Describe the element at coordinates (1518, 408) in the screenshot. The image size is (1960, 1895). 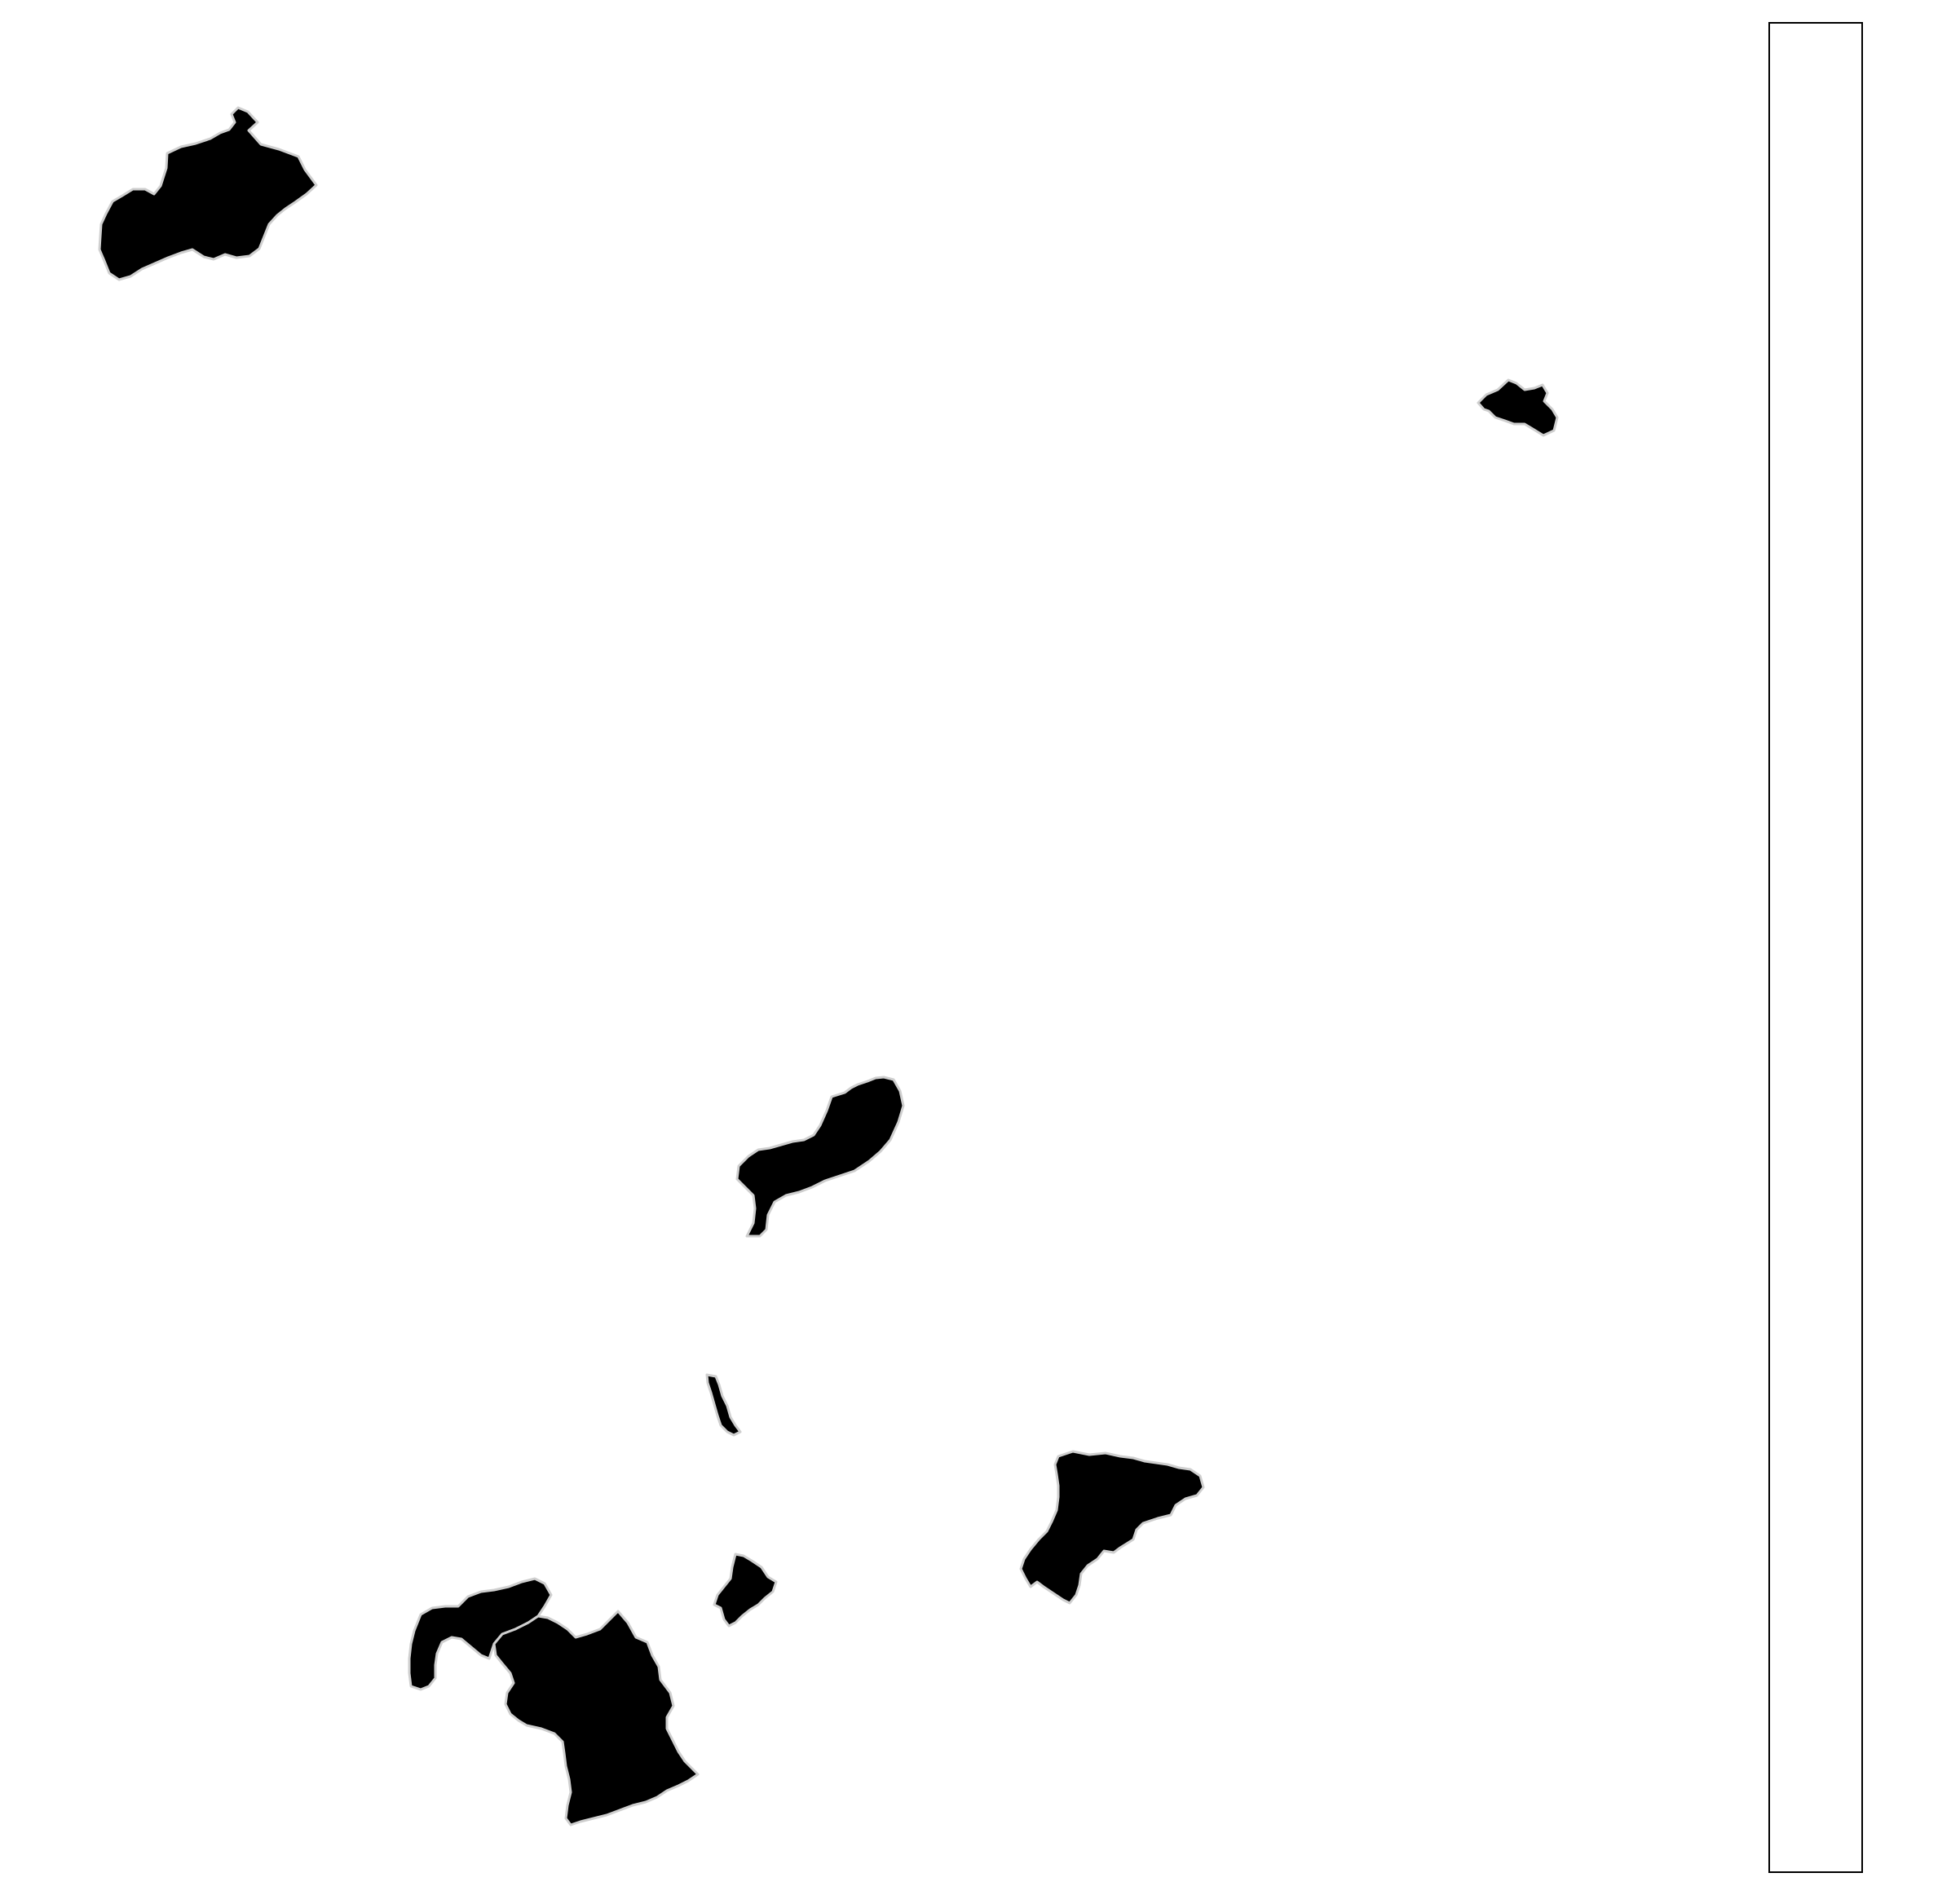
I see `region-northeast-small` at that location.